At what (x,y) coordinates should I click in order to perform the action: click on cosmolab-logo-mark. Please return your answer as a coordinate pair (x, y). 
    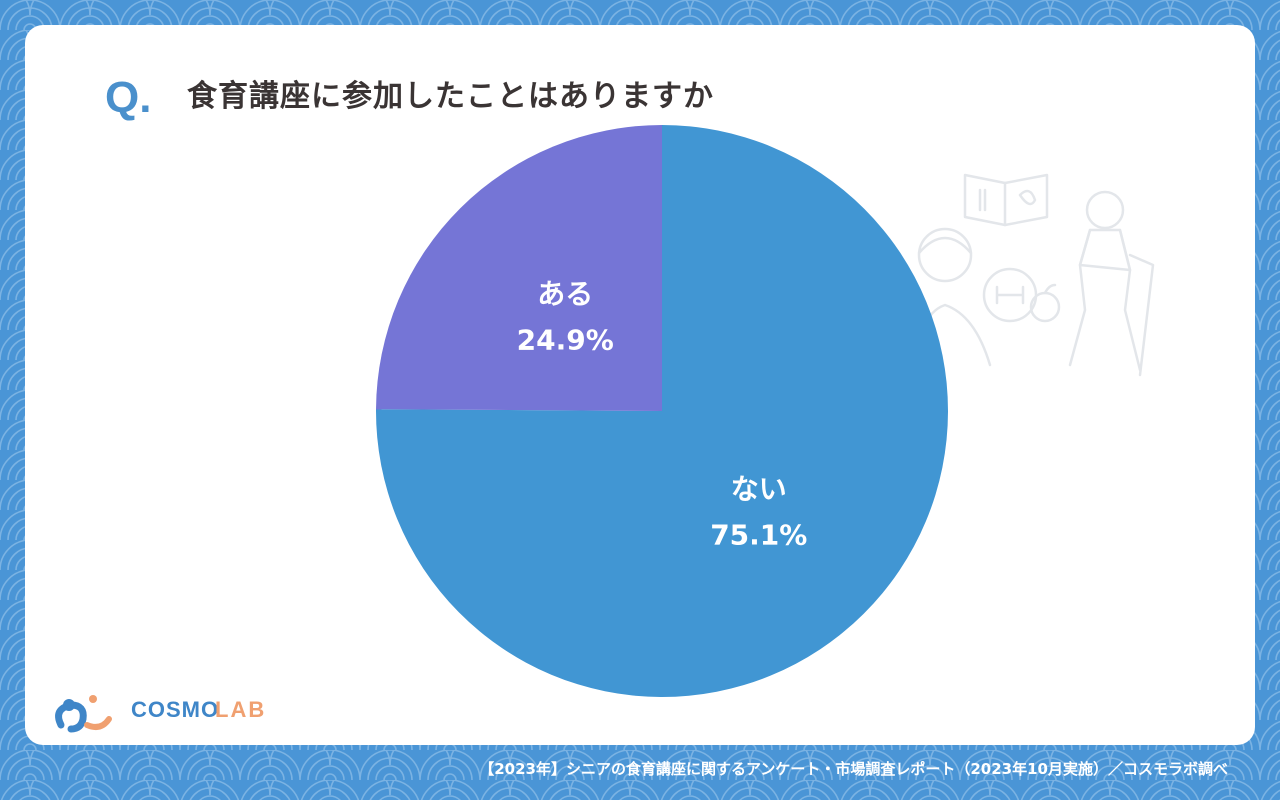
    Looking at the image, I should click on (83, 714).